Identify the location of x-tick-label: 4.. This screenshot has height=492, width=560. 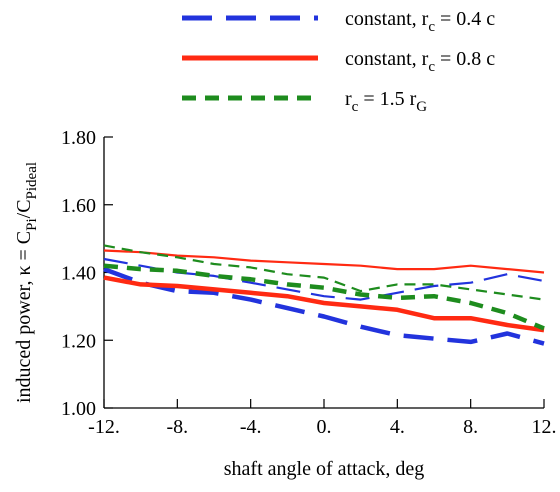
(397, 427).